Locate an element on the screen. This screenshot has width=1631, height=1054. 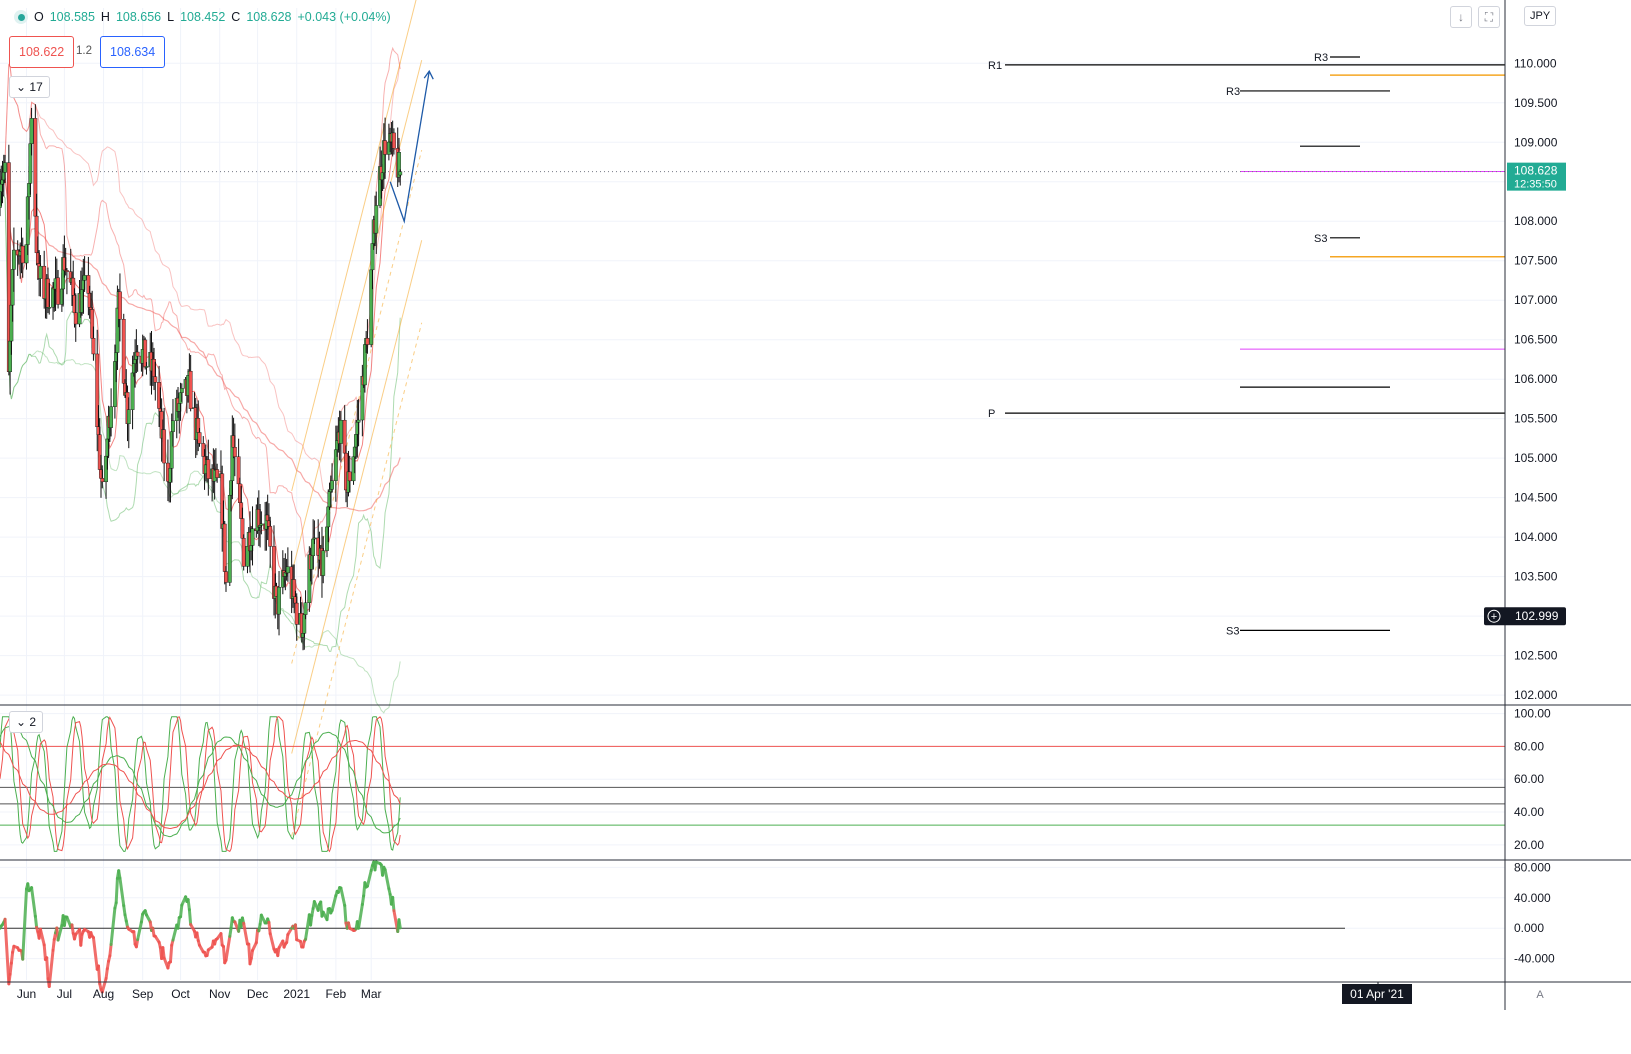
arrow-head is located at coordinates (428, 74).